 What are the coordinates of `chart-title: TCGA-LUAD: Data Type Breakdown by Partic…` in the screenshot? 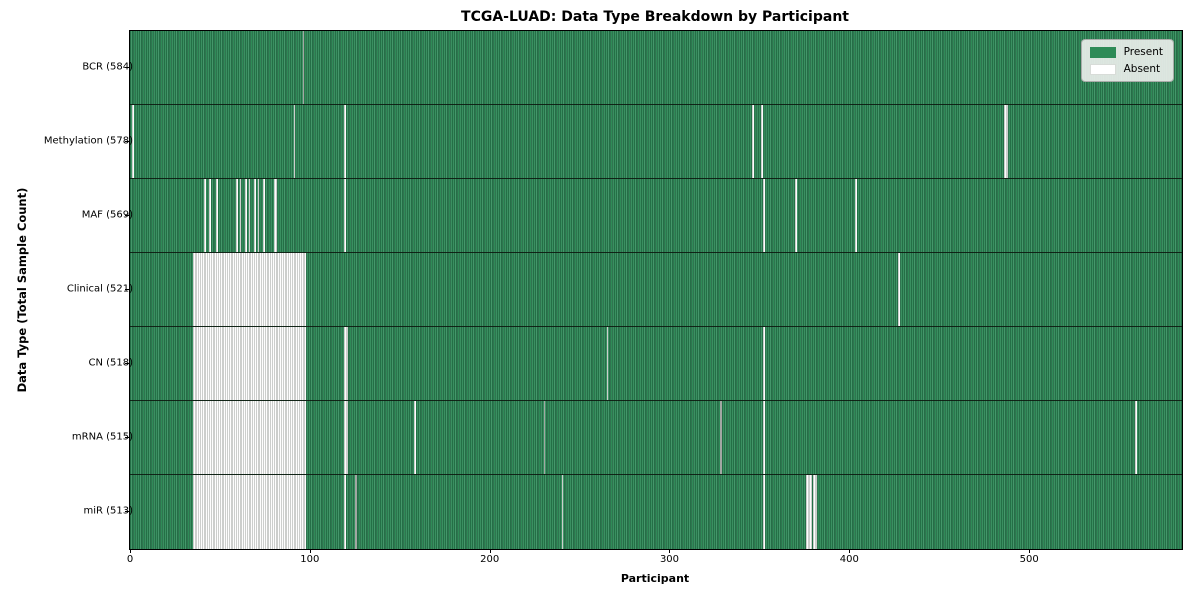 It's located at (655, 17).